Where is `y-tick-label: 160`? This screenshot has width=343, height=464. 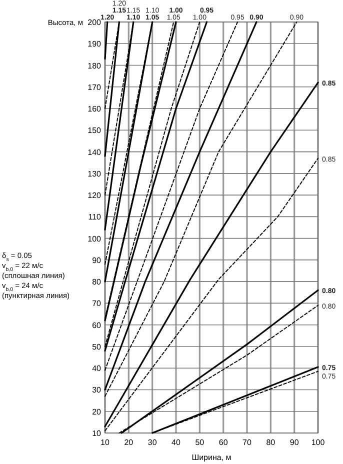
y-tick-label: 160 is located at coordinates (95, 109).